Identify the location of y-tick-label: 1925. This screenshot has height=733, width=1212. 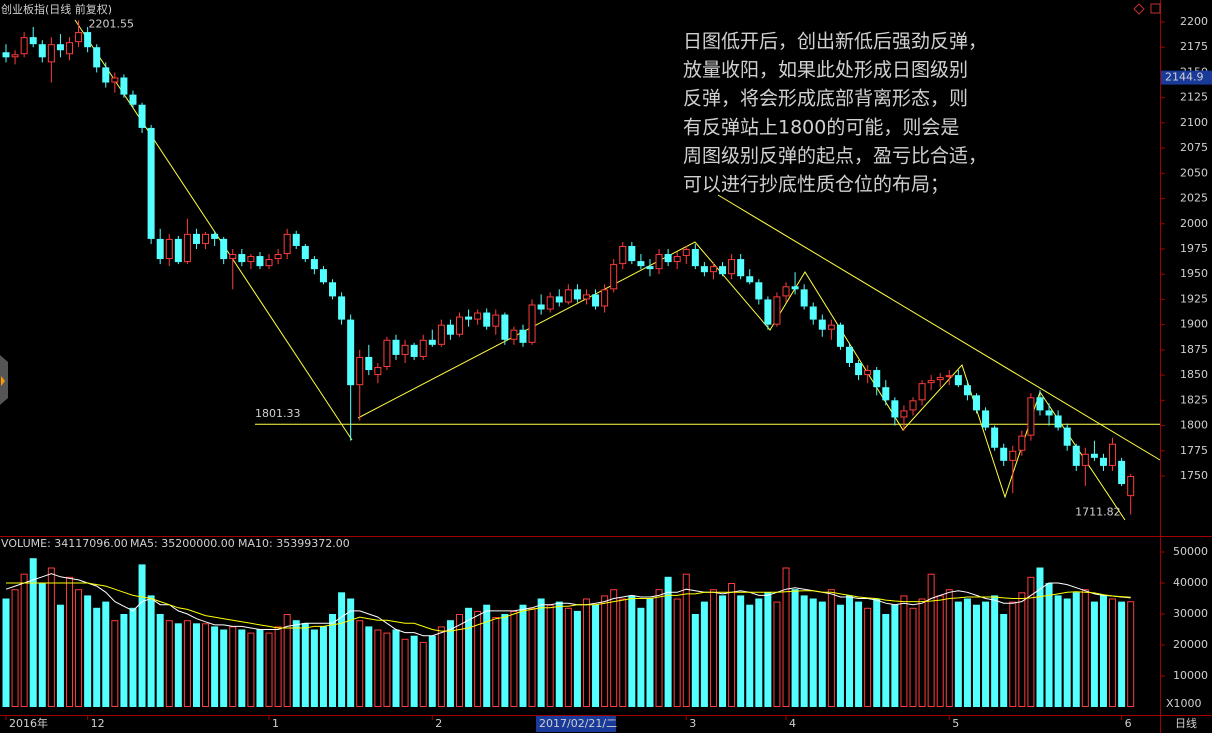
(1194, 298).